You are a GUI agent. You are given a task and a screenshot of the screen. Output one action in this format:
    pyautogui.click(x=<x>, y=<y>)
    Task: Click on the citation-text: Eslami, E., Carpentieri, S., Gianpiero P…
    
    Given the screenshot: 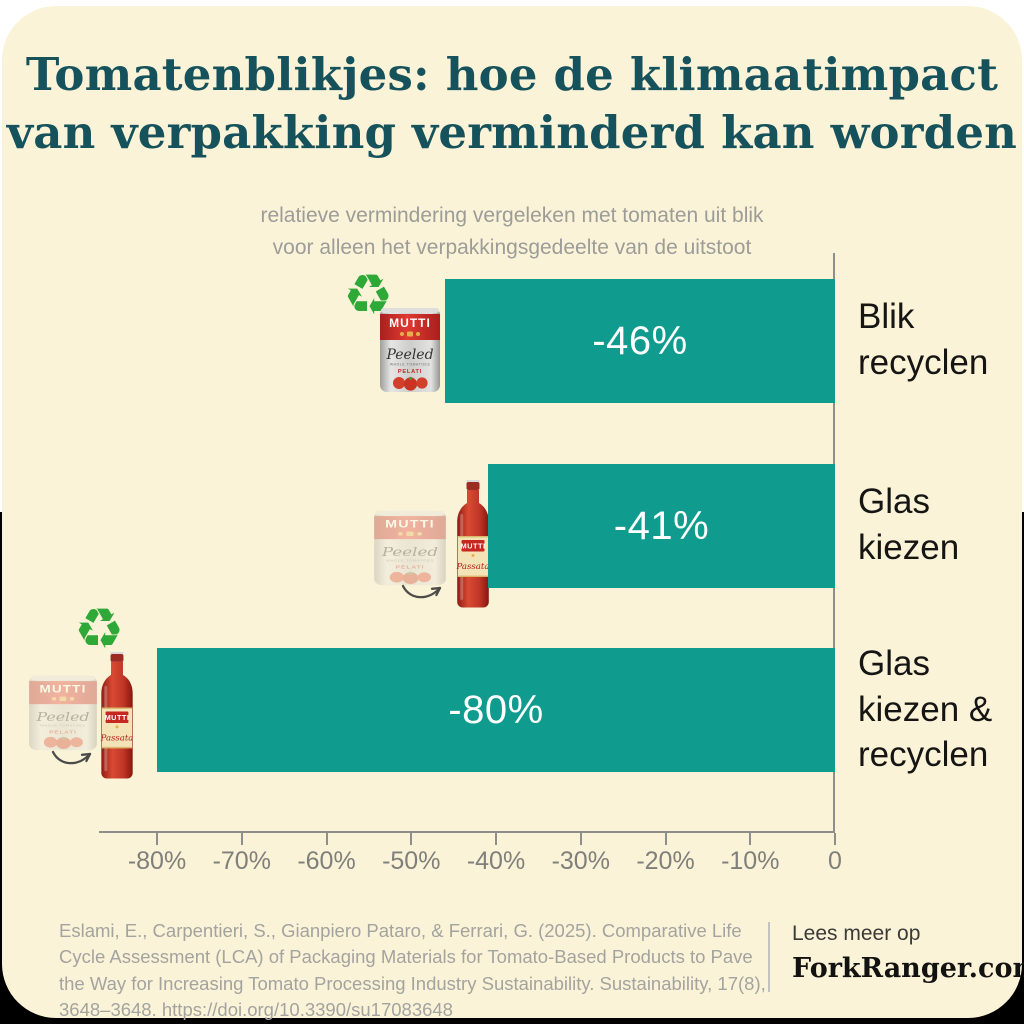 What is the action you would take?
    pyautogui.click(x=412, y=970)
    